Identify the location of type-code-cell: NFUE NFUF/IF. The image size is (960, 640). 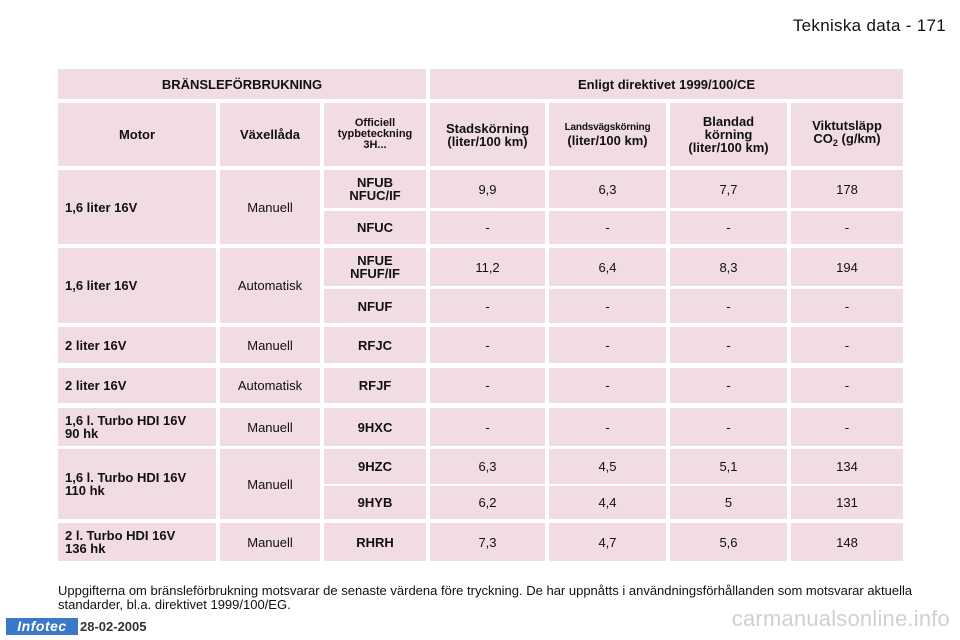
(375, 267).